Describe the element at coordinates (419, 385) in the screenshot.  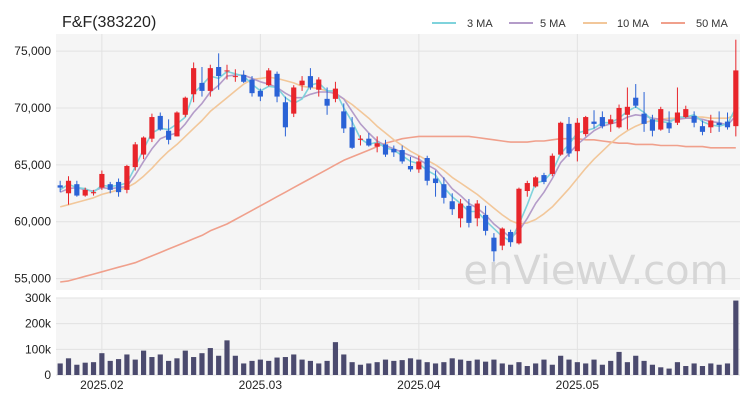
I see `x-tick-label: 2025.04` at that location.